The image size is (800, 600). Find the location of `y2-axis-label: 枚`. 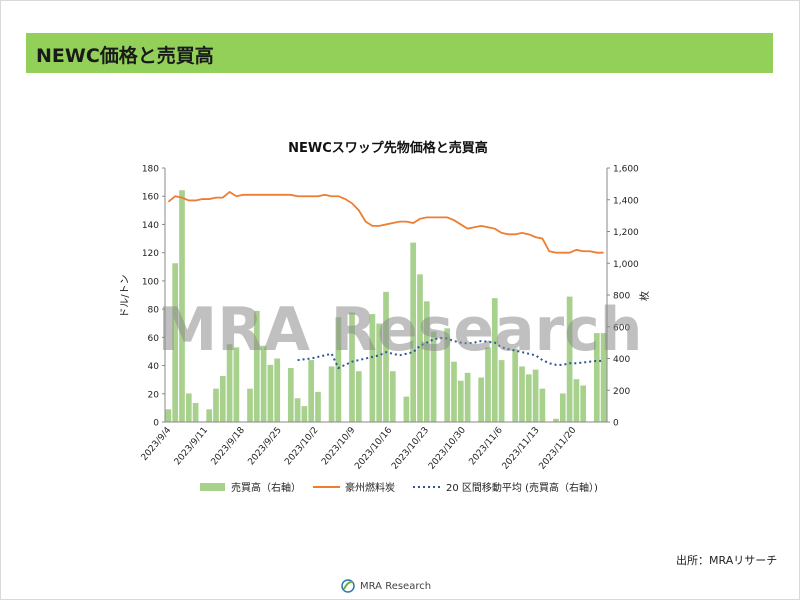

y2-axis-label: 枚 is located at coordinates (644, 296).